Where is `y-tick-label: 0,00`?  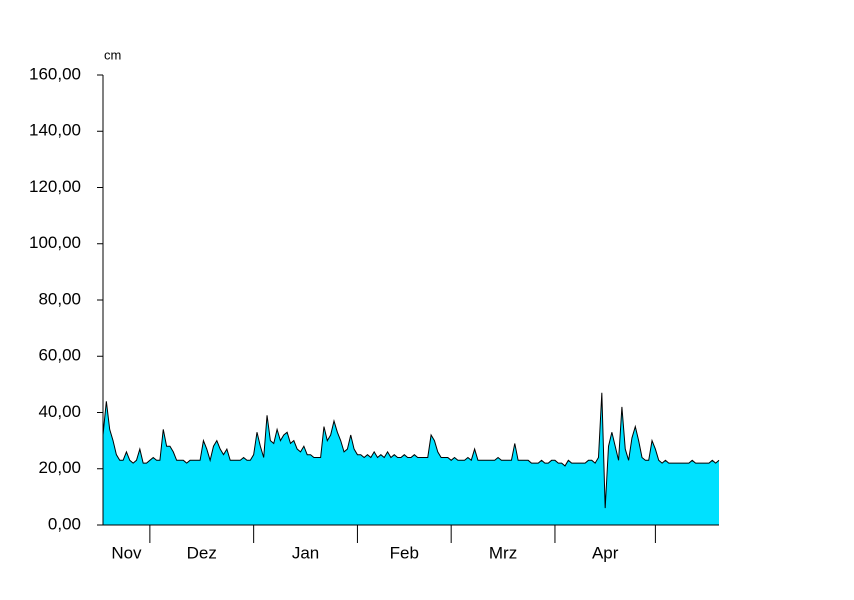 y-tick-label: 0,00 is located at coordinates (64, 523).